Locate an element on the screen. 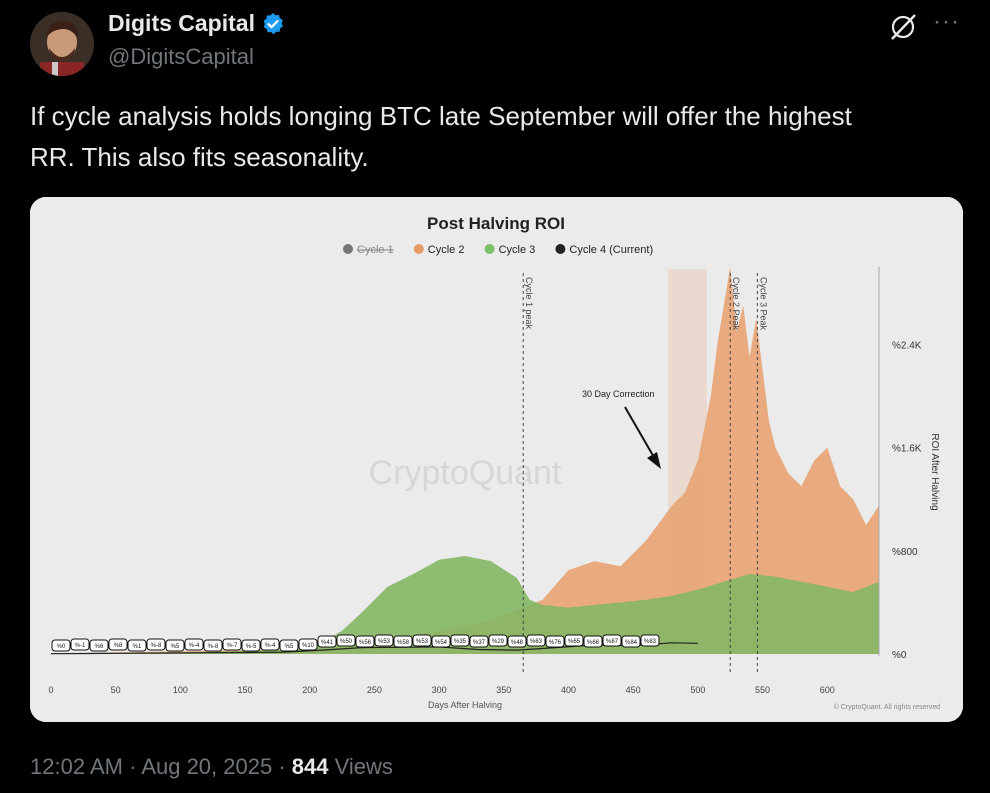 The height and width of the screenshot is (793, 990). tweet-date: Aug 20, 2025 is located at coordinates (207, 766).